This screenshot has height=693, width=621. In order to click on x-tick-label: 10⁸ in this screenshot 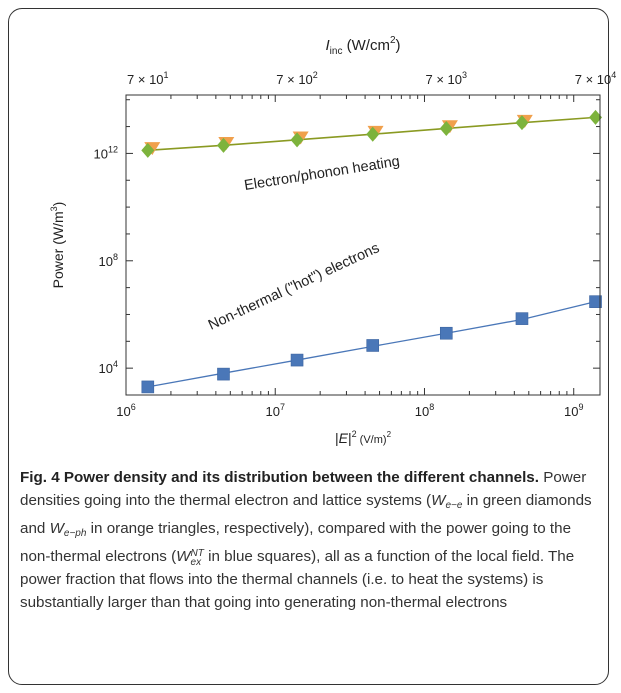, I will do `click(424, 410)`.